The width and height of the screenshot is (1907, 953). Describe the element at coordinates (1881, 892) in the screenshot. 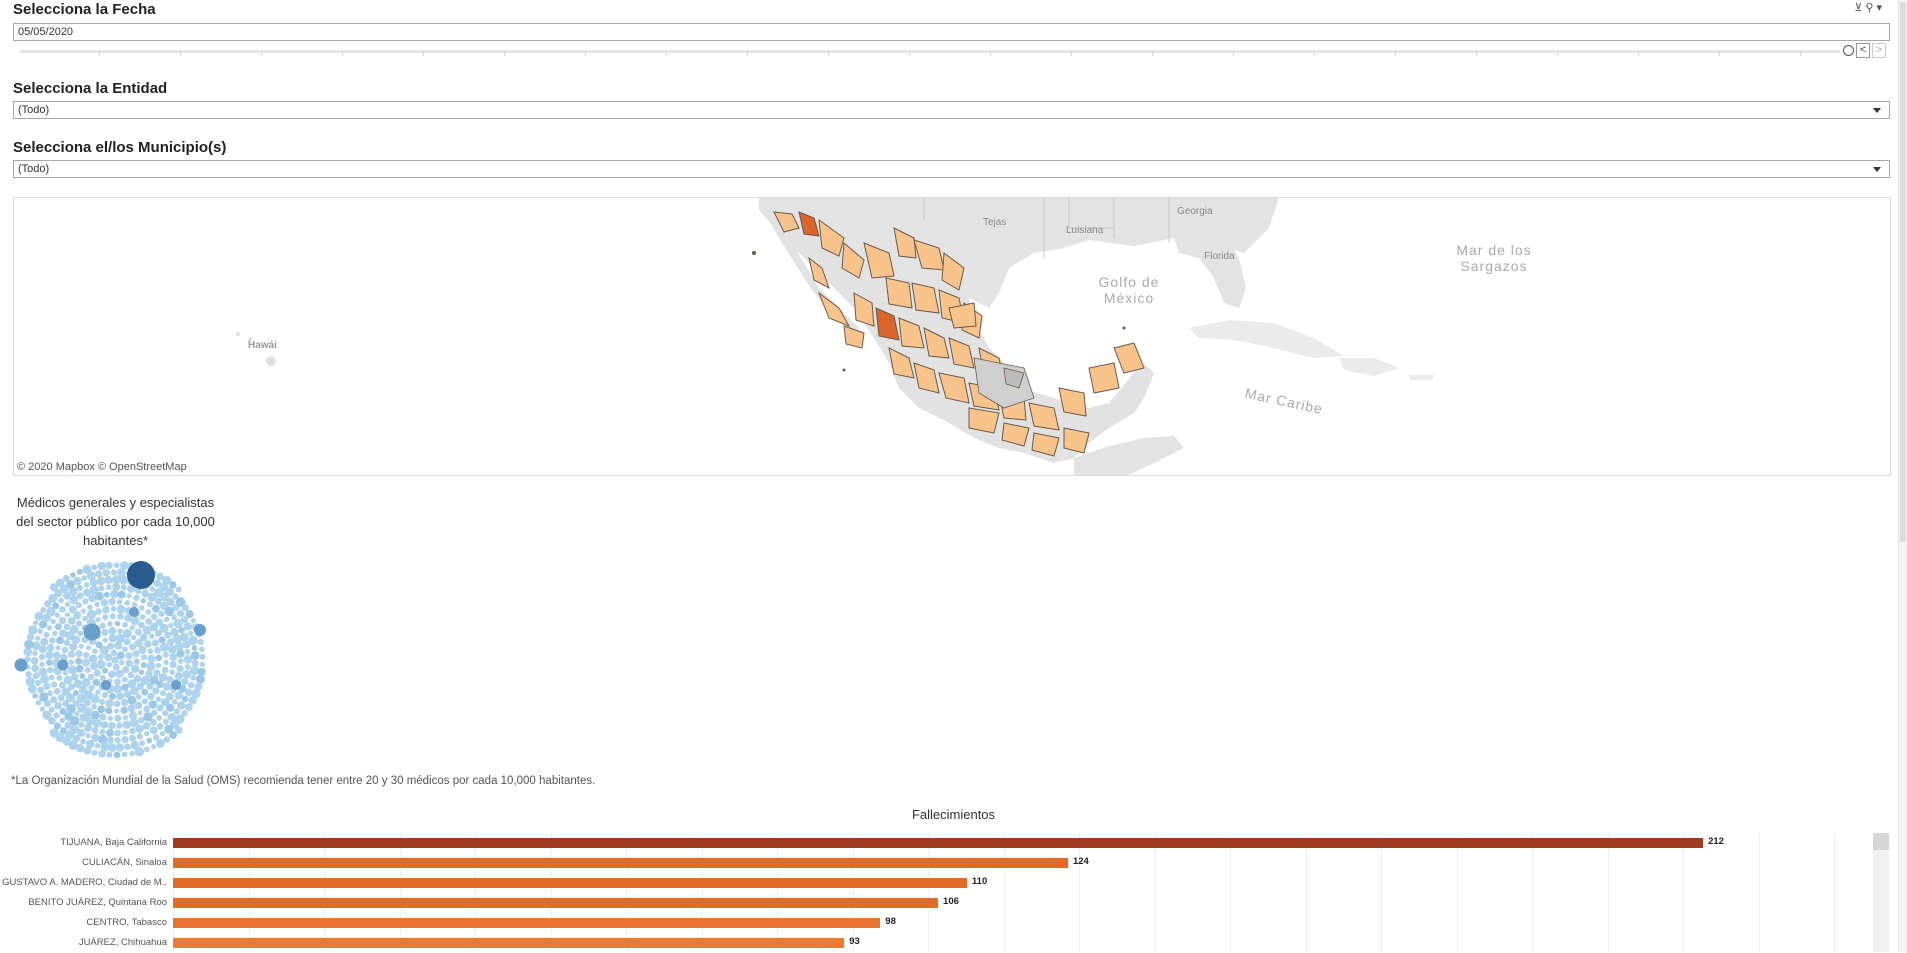

I see `bar-chart-scrollbar` at that location.